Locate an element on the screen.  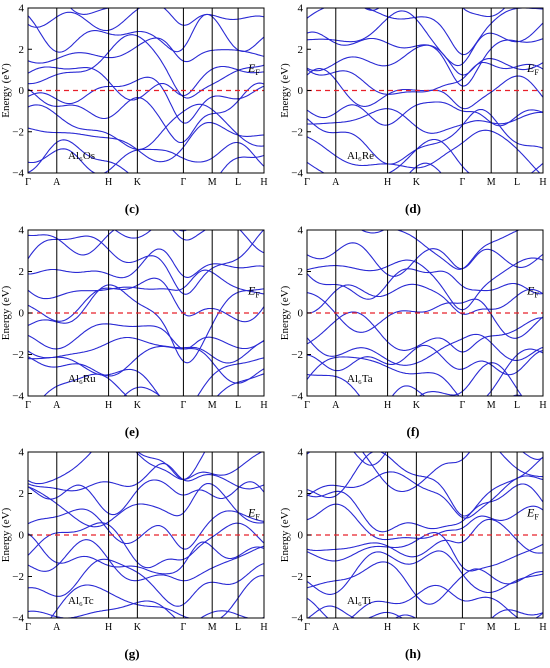
compound-label: Al₆Ti is located at coordinates (359, 601).